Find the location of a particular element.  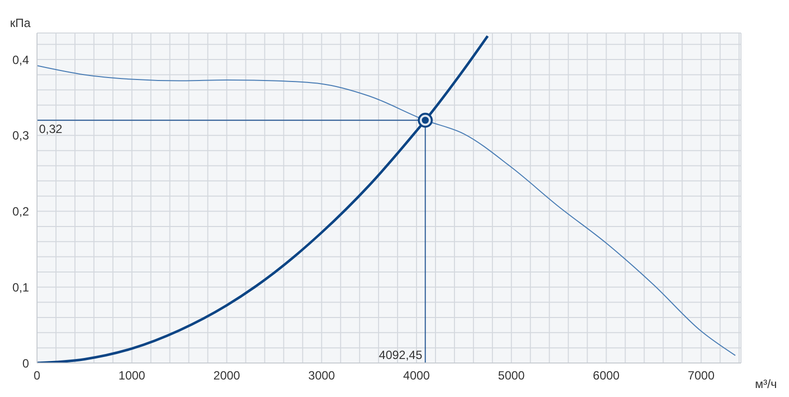

x-tick-label: 2000 is located at coordinates (226, 375).